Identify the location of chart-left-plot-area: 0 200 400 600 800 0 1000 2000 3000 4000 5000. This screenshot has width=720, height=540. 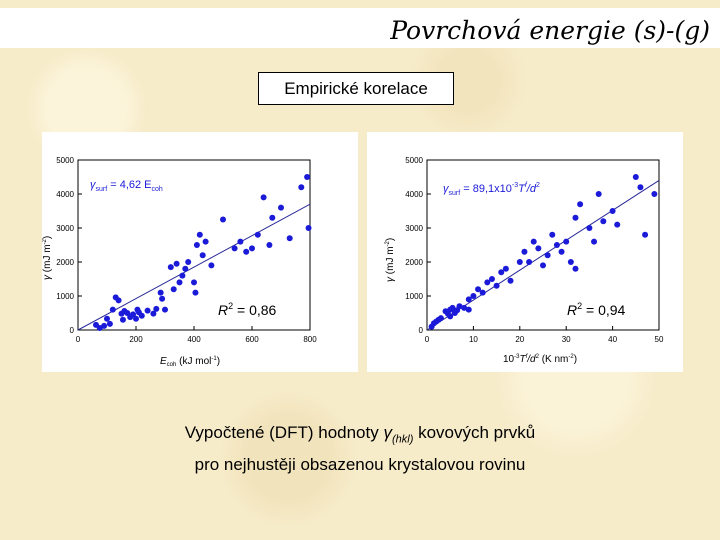
(186, 250).